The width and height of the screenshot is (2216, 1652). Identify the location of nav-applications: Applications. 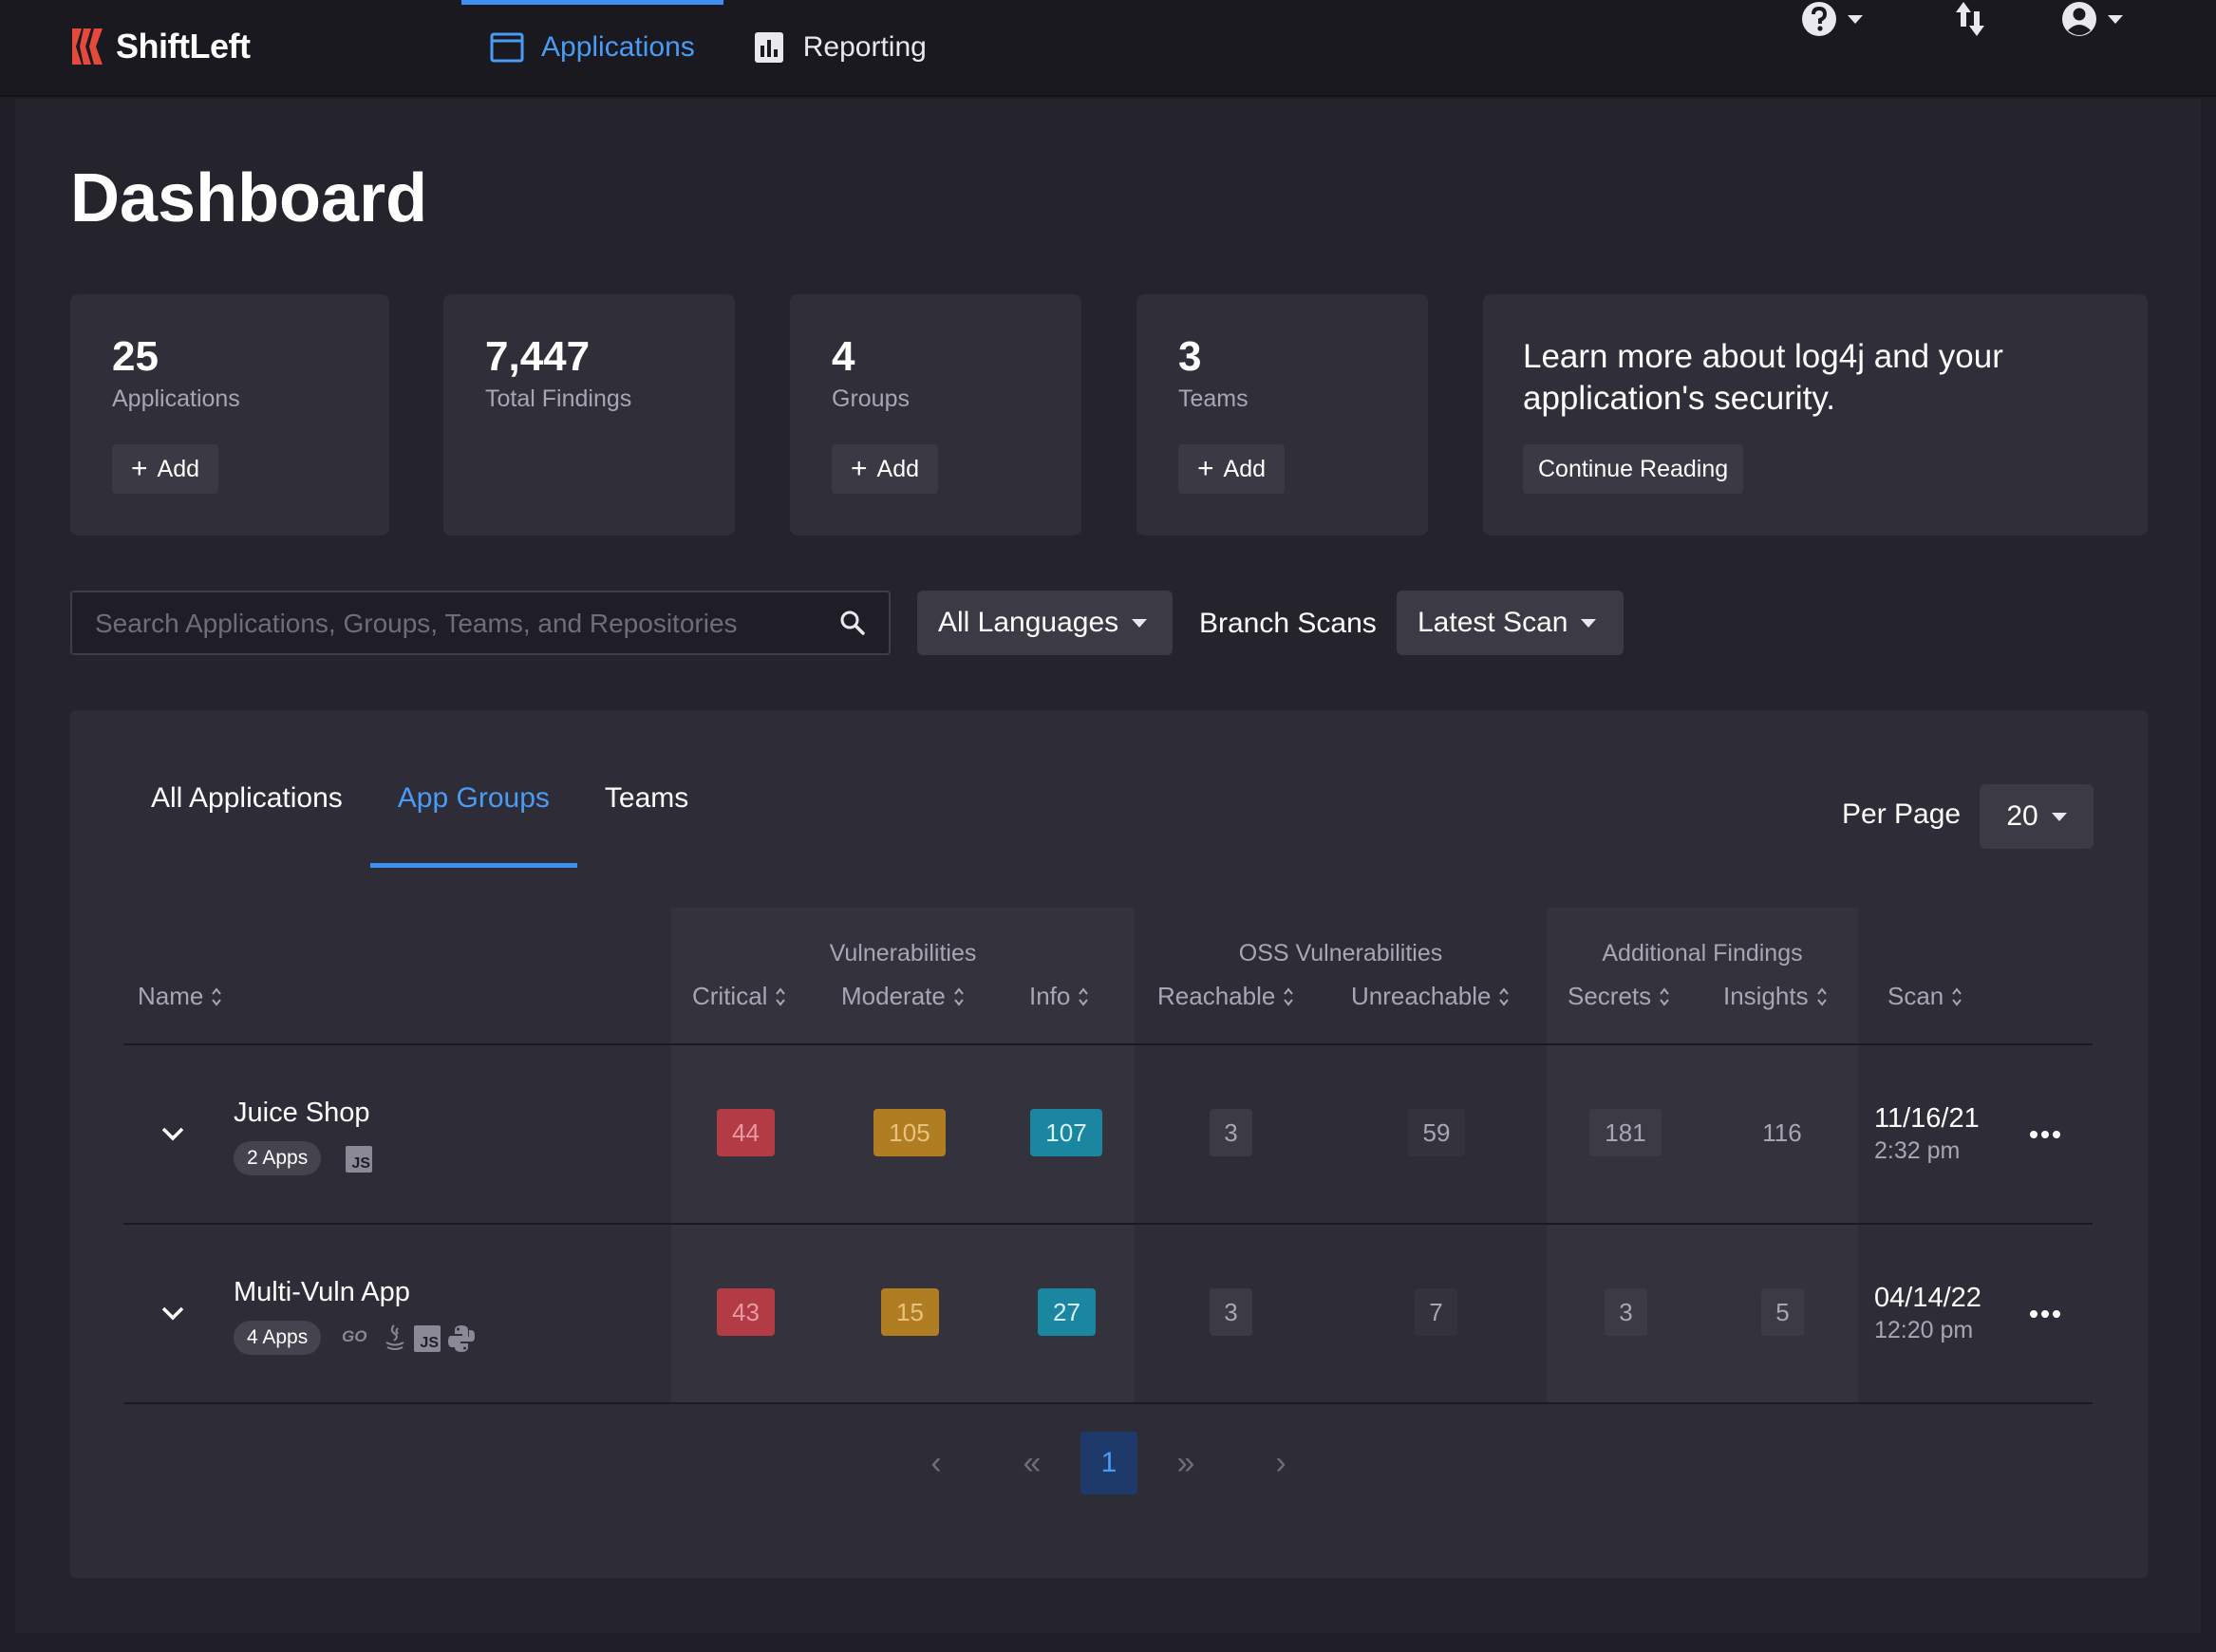
(592, 47).